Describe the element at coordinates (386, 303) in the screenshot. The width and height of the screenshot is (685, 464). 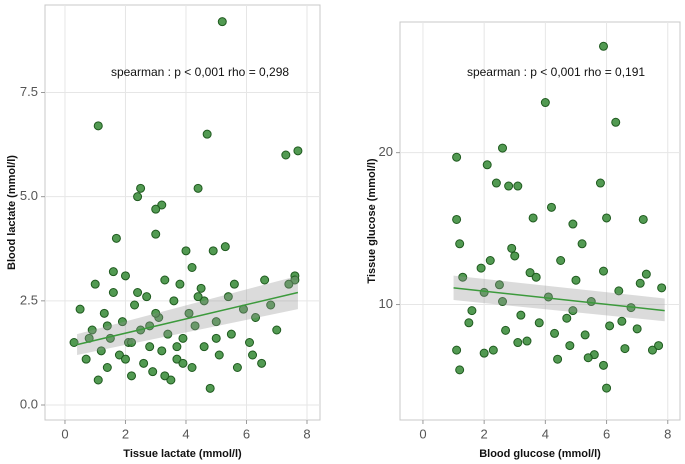
I see `y-tick-label: 10` at that location.